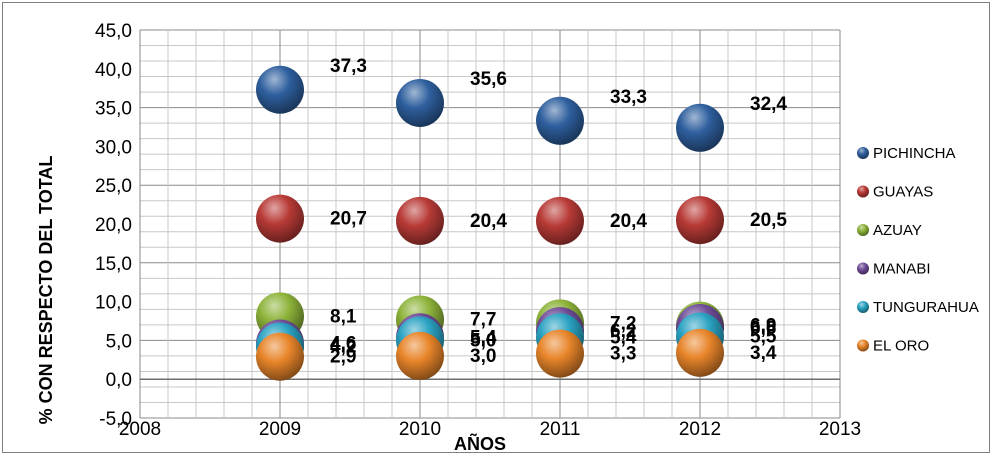  Describe the element at coordinates (113, 147) in the screenshot. I see `y-tick-label: 30,0` at that location.